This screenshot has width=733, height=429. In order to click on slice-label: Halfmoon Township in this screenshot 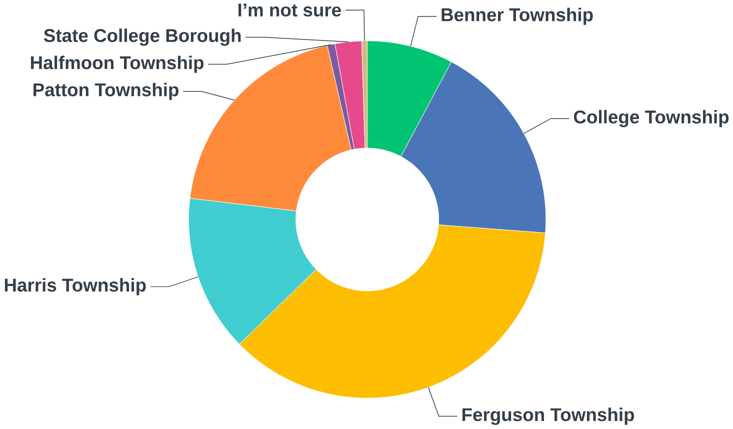, I will do `click(117, 65)`.